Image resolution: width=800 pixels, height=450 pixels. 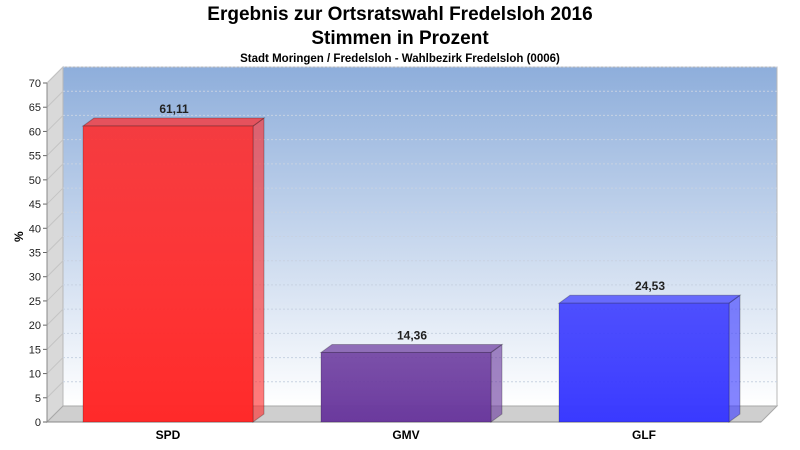 I want to click on y-tick-label: 60, so click(x=35, y=132).